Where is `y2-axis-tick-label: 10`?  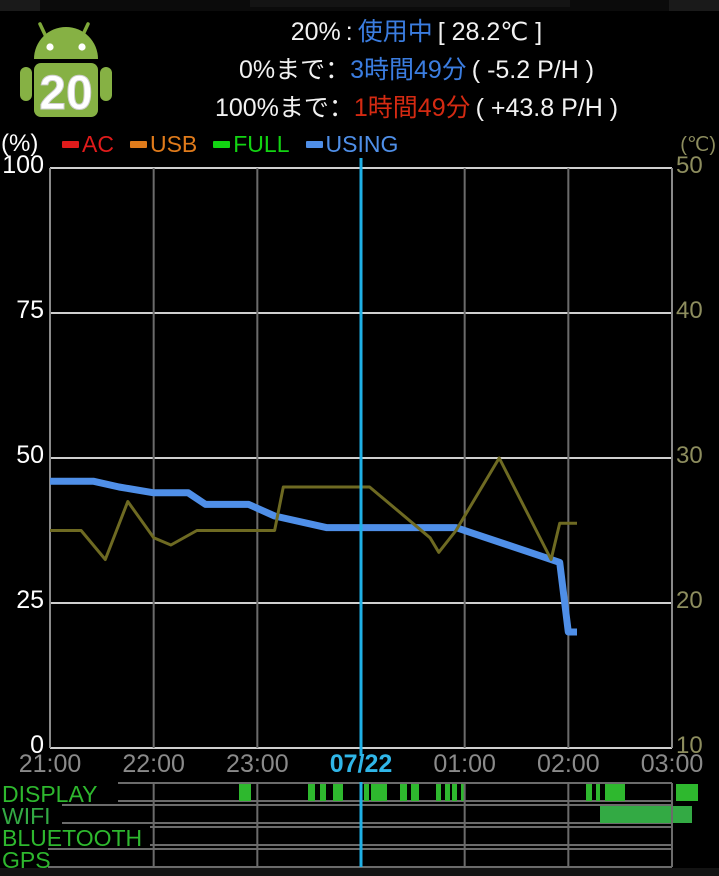
y2-axis-tick-label: 10 is located at coordinates (689, 745).